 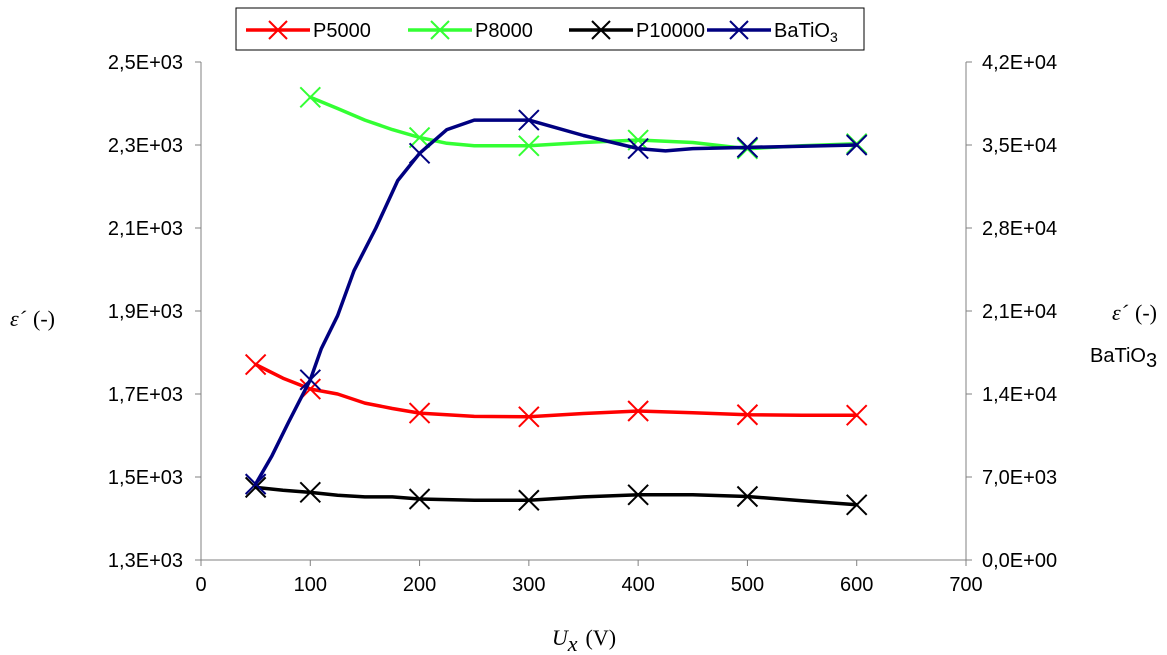 What do you see at coordinates (32, 318) in the screenshot?
I see `y-left-axis-title: ε´ (-)` at bounding box center [32, 318].